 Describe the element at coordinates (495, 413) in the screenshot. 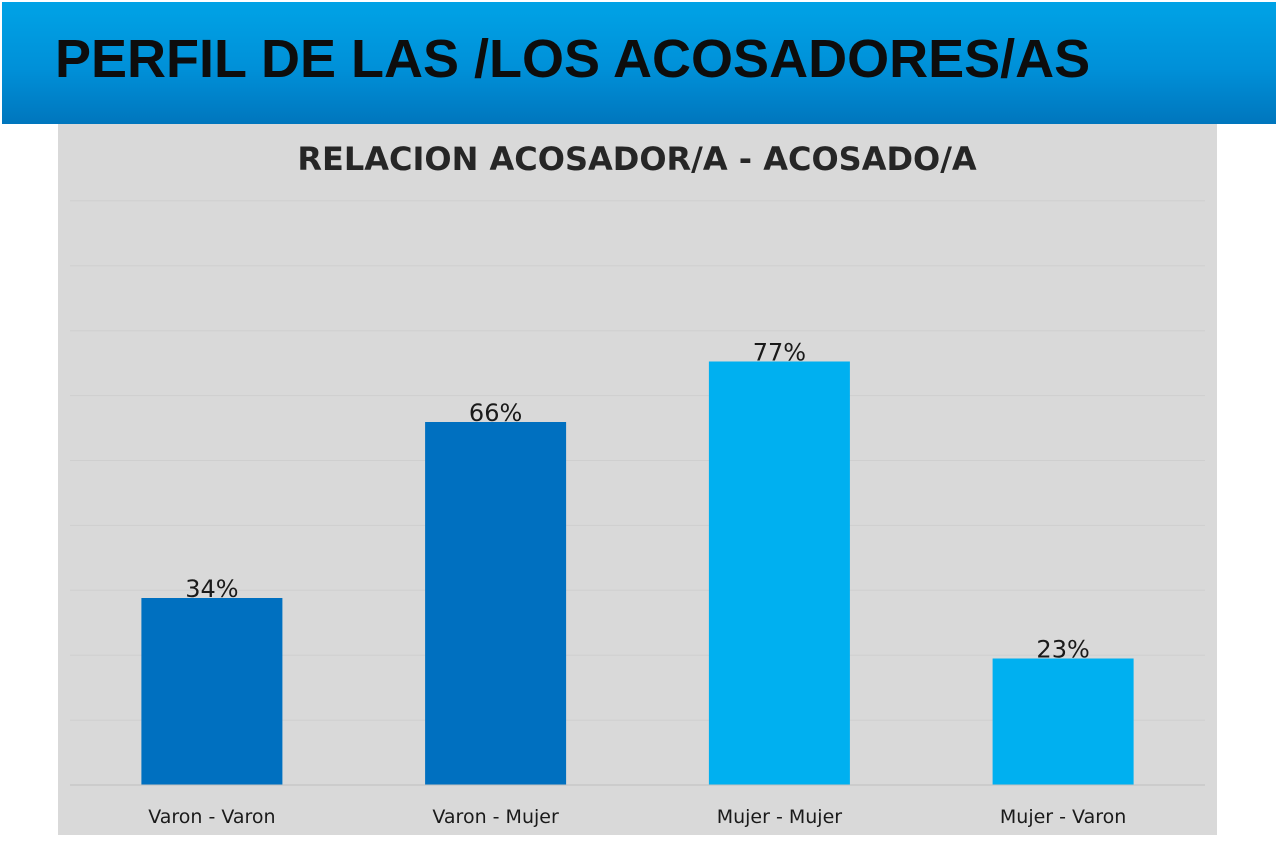

I see `data-label: 66%` at that location.